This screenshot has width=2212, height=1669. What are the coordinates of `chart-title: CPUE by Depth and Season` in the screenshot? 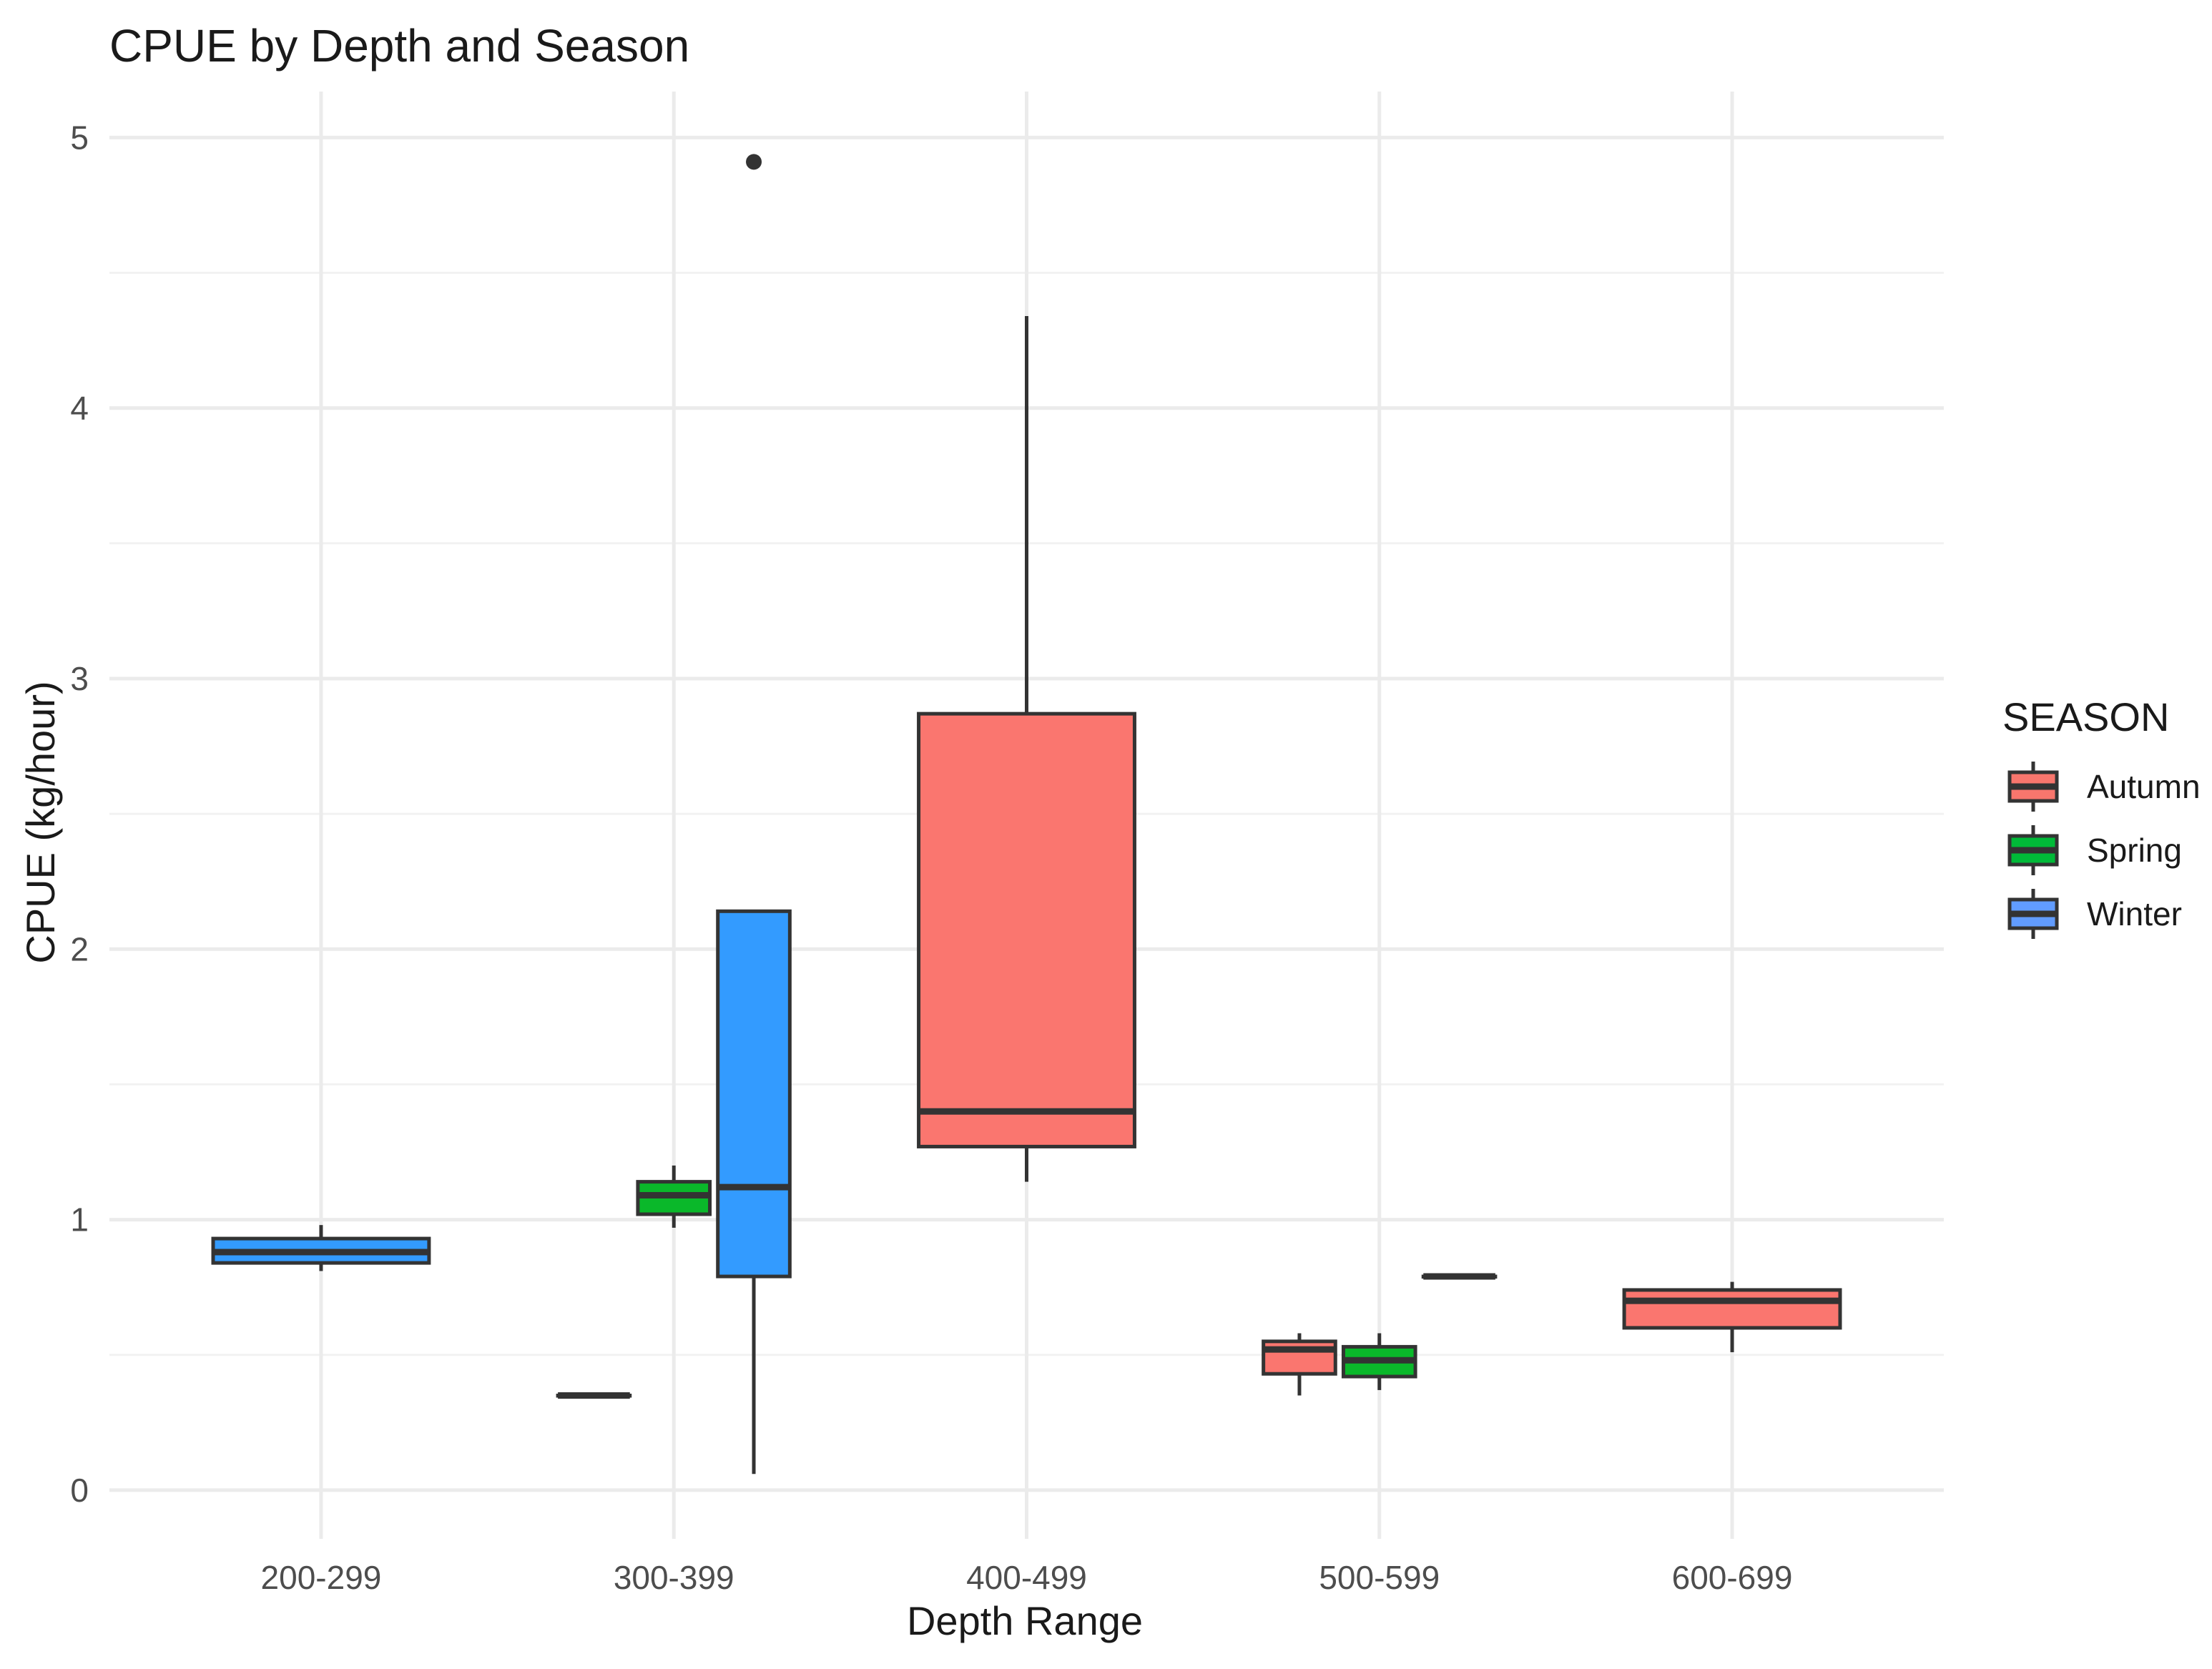 It's located at (399, 46).